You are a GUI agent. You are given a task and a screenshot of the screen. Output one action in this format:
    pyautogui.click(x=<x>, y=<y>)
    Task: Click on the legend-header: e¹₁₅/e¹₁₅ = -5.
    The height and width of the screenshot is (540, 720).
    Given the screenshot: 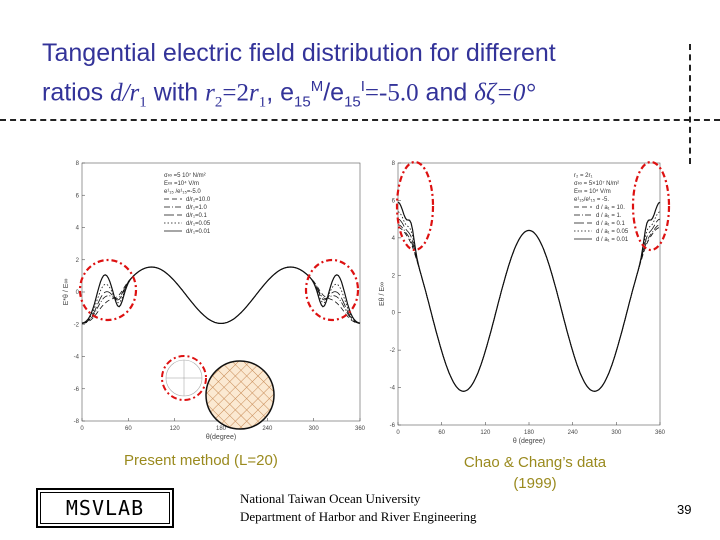 What is the action you would take?
    pyautogui.click(x=591, y=200)
    